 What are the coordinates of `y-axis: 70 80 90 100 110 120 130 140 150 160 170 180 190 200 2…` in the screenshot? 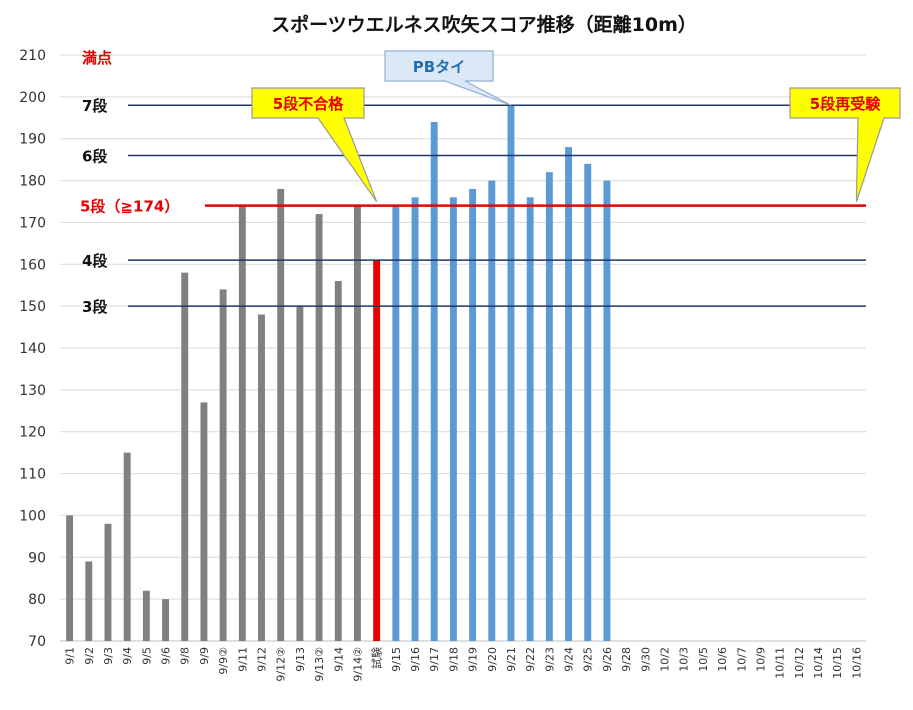 It's located at (32, 349).